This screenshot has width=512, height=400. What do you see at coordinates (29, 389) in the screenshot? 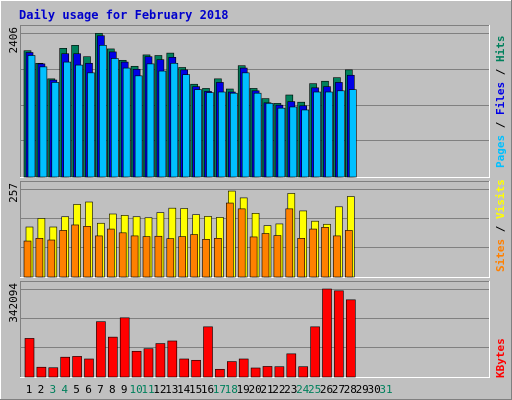
I see `x-tick-label-day-1: 1` at bounding box center [29, 389].